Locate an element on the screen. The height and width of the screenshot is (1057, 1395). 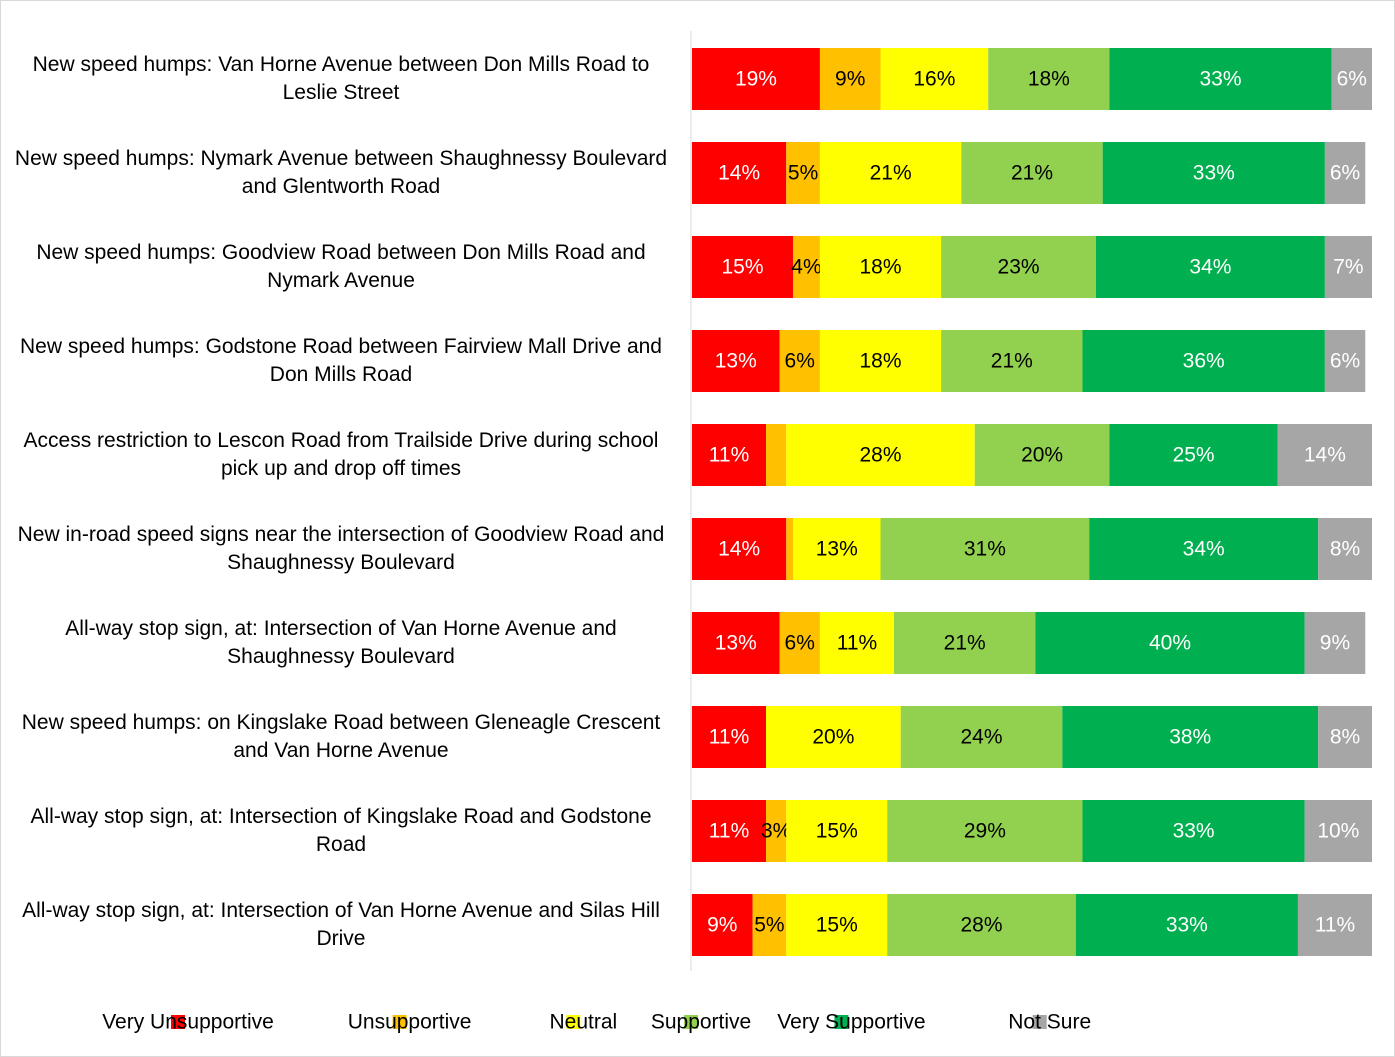
data-label: 7% is located at coordinates (1348, 267).